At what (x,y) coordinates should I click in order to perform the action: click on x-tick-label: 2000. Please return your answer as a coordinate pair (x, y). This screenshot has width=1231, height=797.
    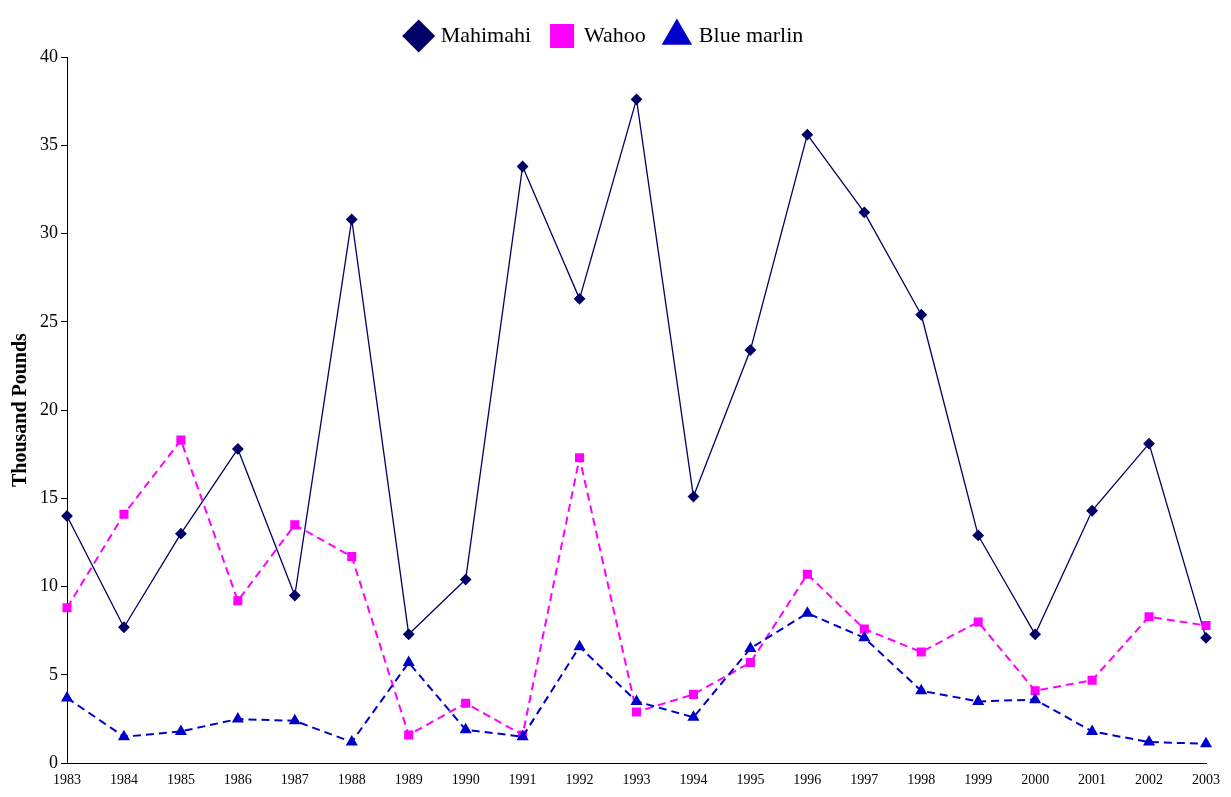
    Looking at the image, I should click on (1035, 780).